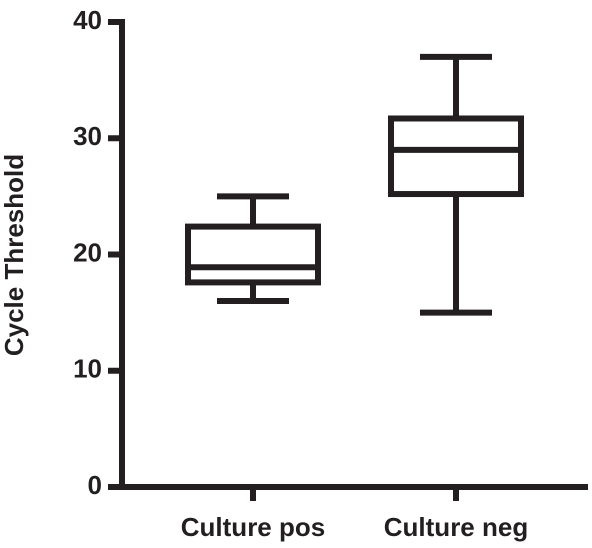 The width and height of the screenshot is (592, 548). What do you see at coordinates (456, 527) in the screenshot?
I see `x-tick-label: Culture neg` at bounding box center [456, 527].